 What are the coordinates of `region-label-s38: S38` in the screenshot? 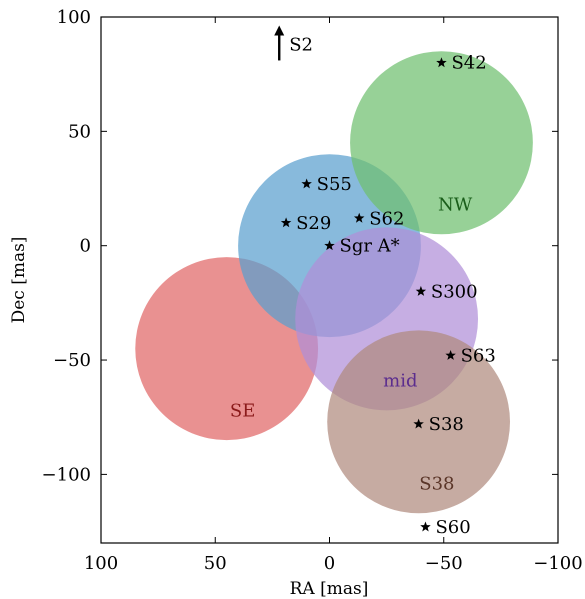 It's located at (436, 484).